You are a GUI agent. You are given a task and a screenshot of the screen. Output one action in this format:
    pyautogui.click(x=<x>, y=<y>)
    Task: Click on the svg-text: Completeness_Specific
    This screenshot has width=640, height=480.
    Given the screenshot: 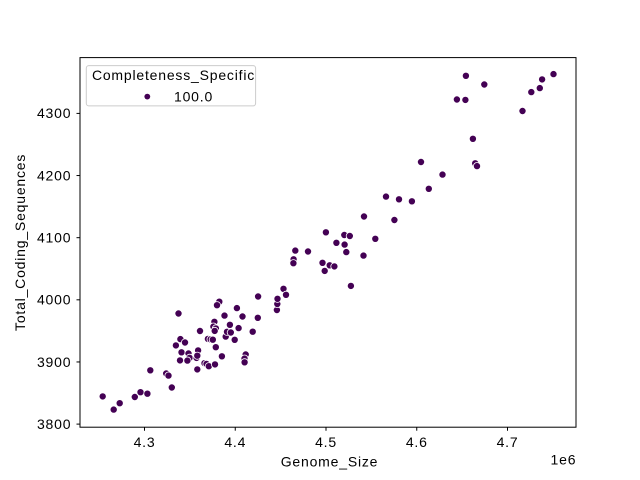 What is the action you would take?
    pyautogui.click(x=173, y=75)
    